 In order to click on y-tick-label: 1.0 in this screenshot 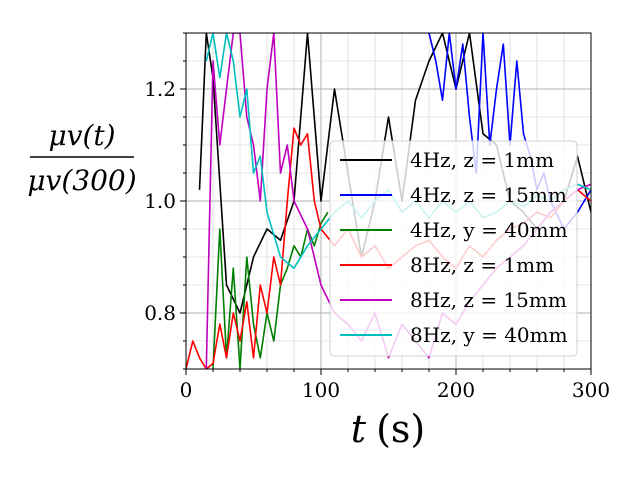, I will do `click(160, 201)`.